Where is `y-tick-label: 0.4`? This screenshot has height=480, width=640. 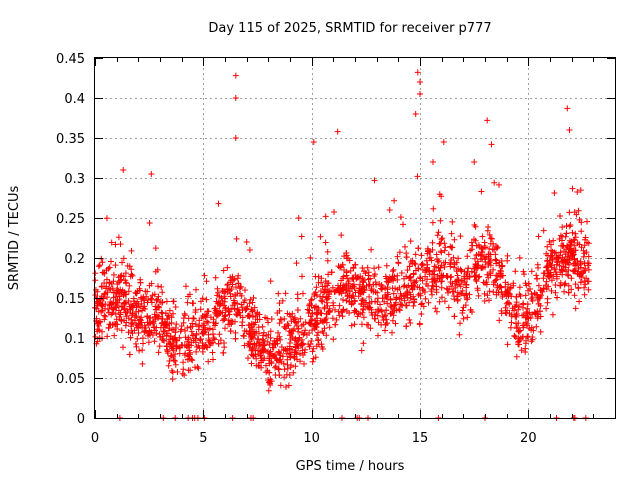 y-tick-label: 0.4 is located at coordinates (74, 99).